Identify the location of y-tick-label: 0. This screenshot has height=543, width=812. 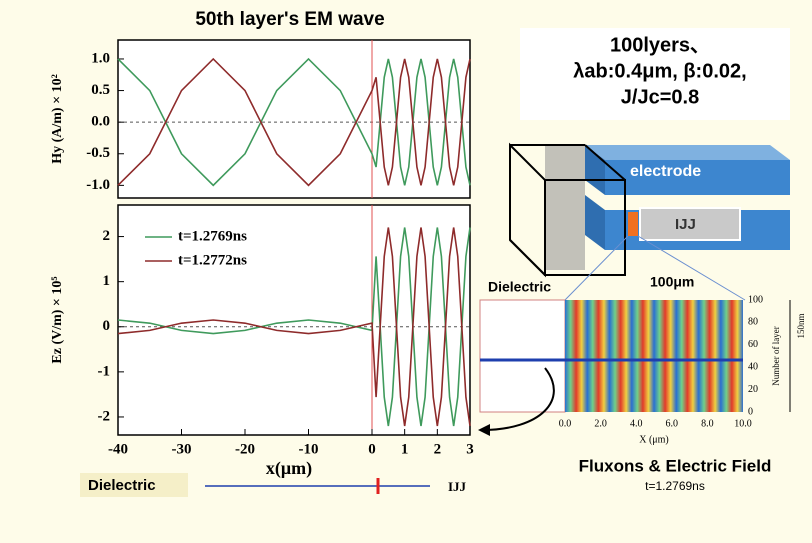
(107, 326).